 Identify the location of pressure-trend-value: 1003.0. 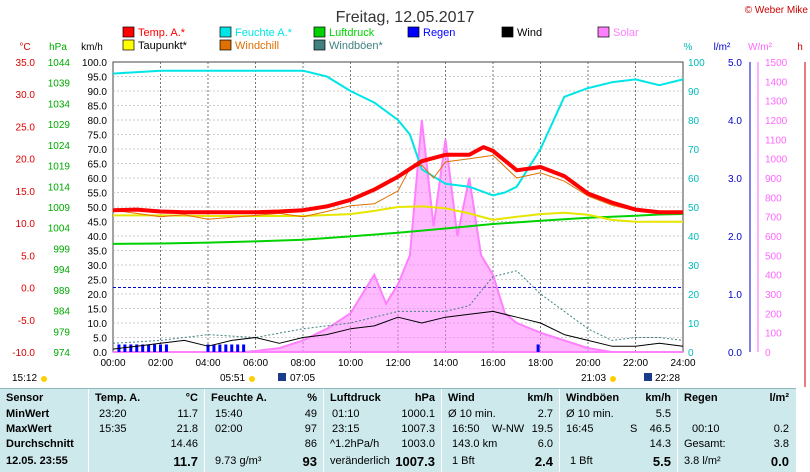
(418, 444).